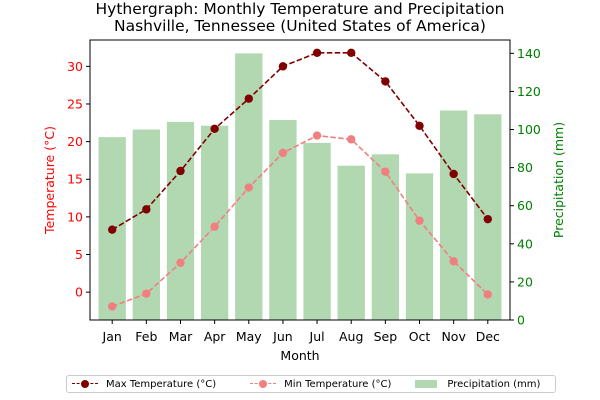 The width and height of the screenshot is (600, 400). What do you see at coordinates (283, 66) in the screenshot?
I see `max-temp-point-jun` at bounding box center [283, 66].